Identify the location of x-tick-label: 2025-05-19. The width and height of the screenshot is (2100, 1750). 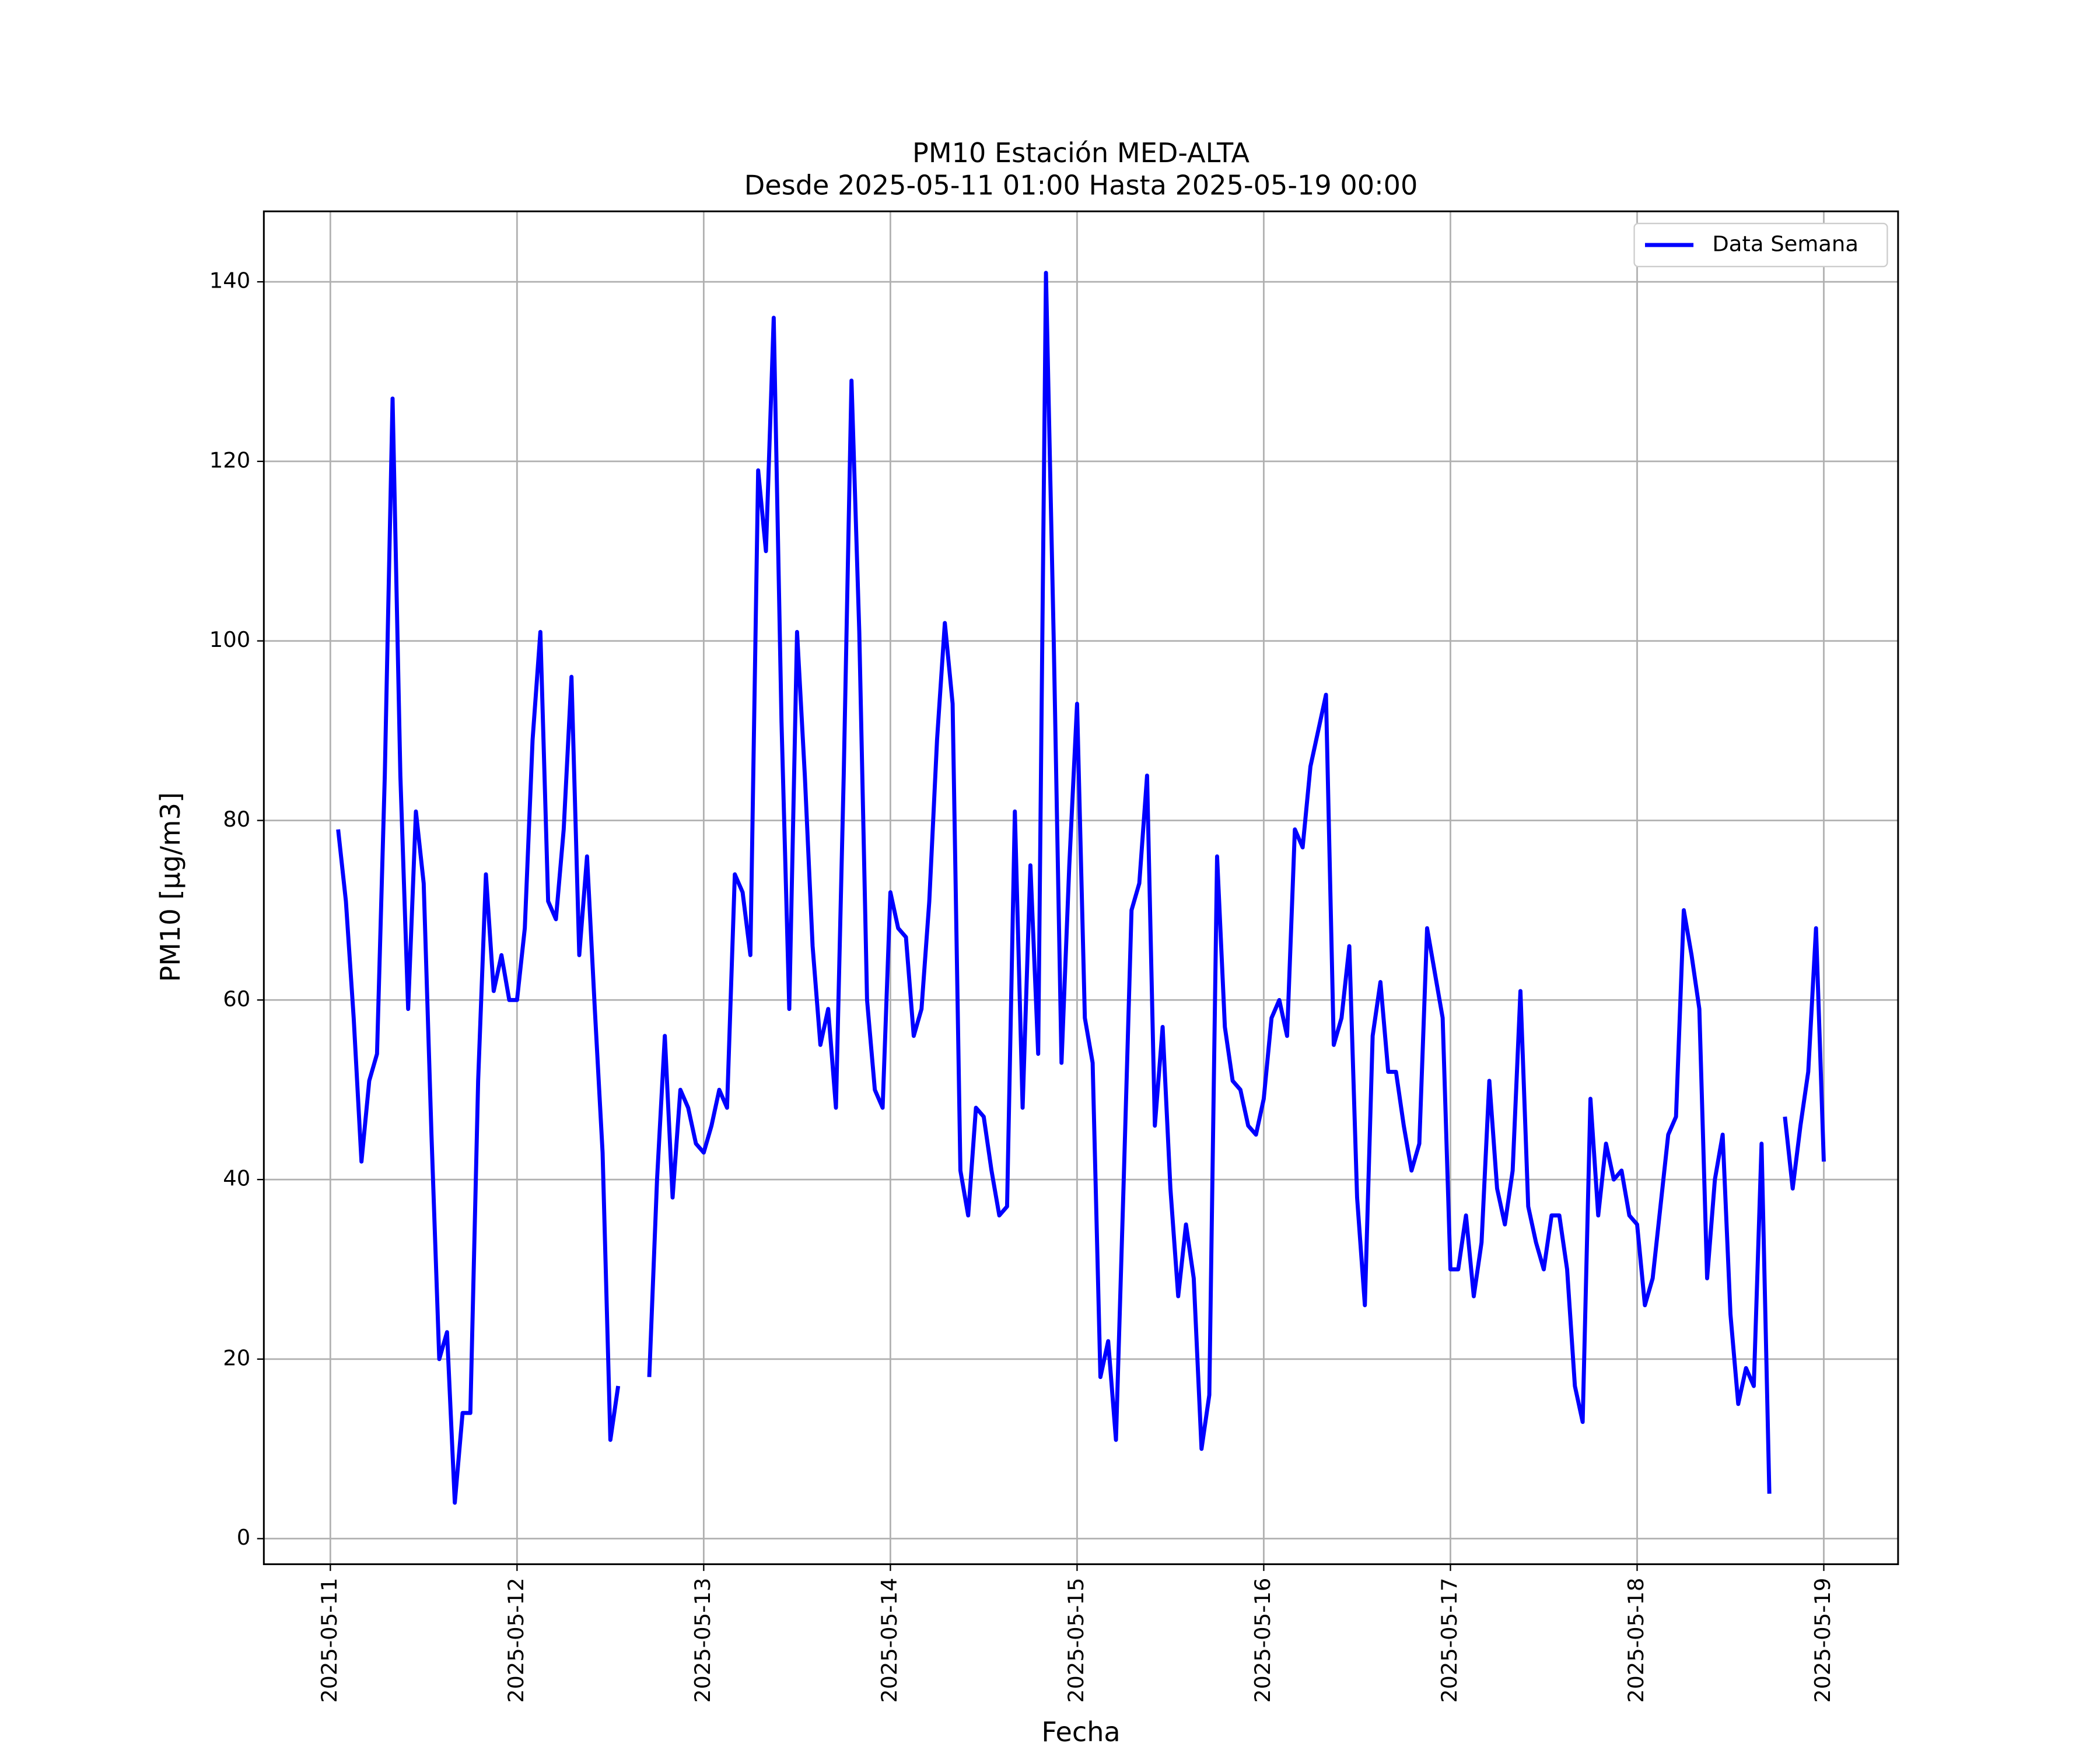
(1822, 1640).